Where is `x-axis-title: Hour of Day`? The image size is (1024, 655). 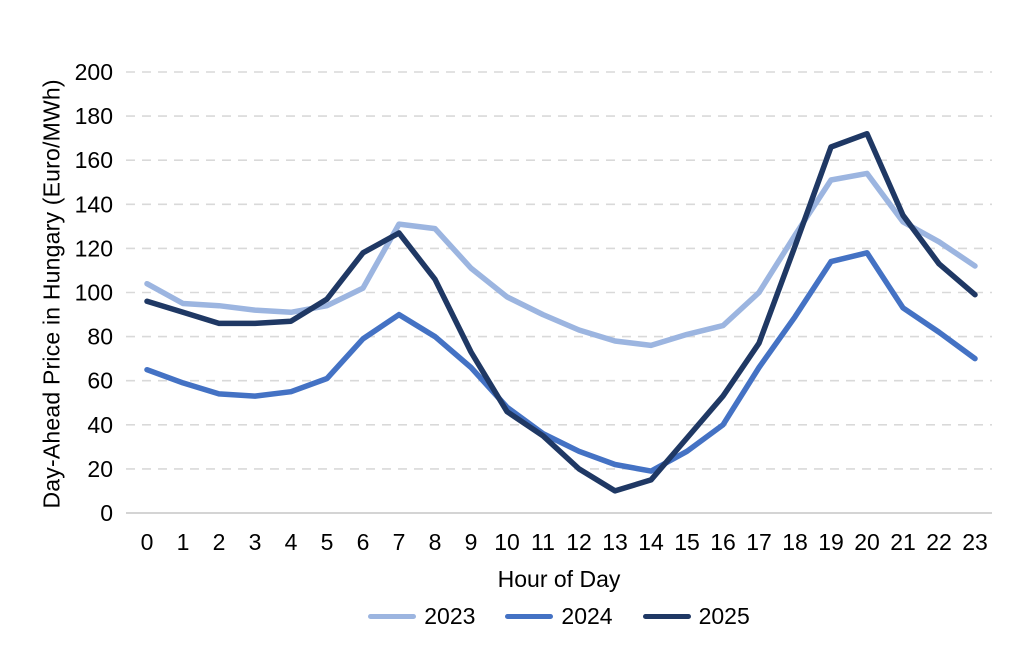 x-axis-title: Hour of Day is located at coordinates (559, 579).